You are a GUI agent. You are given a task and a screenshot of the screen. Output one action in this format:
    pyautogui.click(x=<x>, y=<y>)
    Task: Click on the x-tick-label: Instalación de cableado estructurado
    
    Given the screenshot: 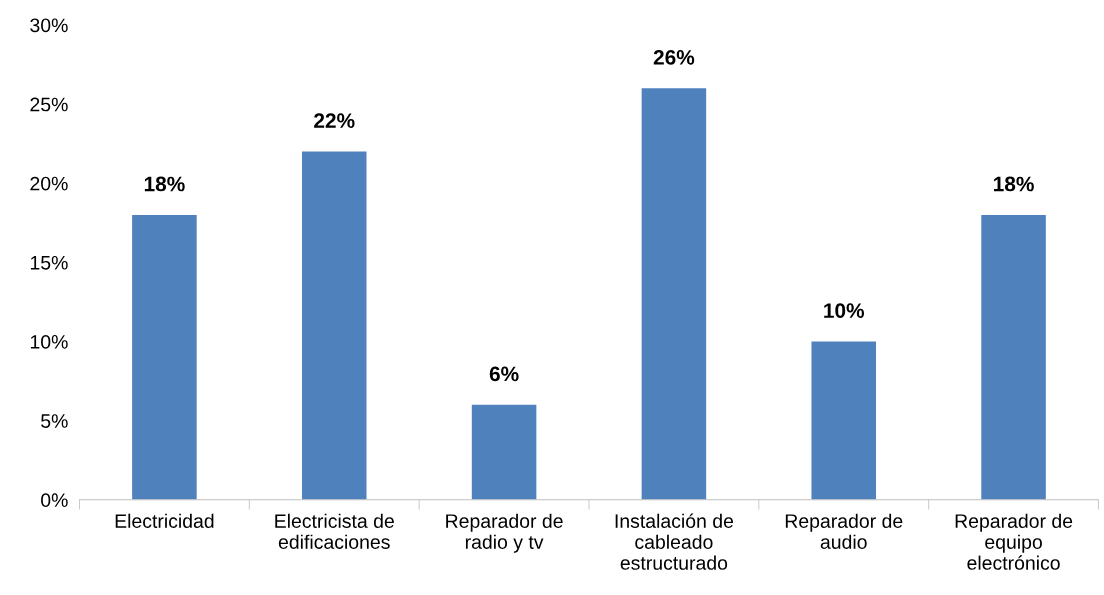 What is the action you would take?
    pyautogui.click(x=674, y=541)
    